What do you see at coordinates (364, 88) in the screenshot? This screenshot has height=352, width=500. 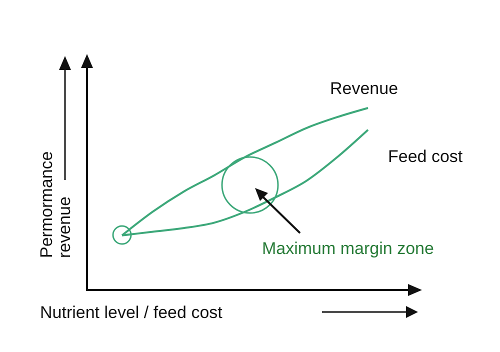 I see `series-label: Revenue` at bounding box center [364, 88].